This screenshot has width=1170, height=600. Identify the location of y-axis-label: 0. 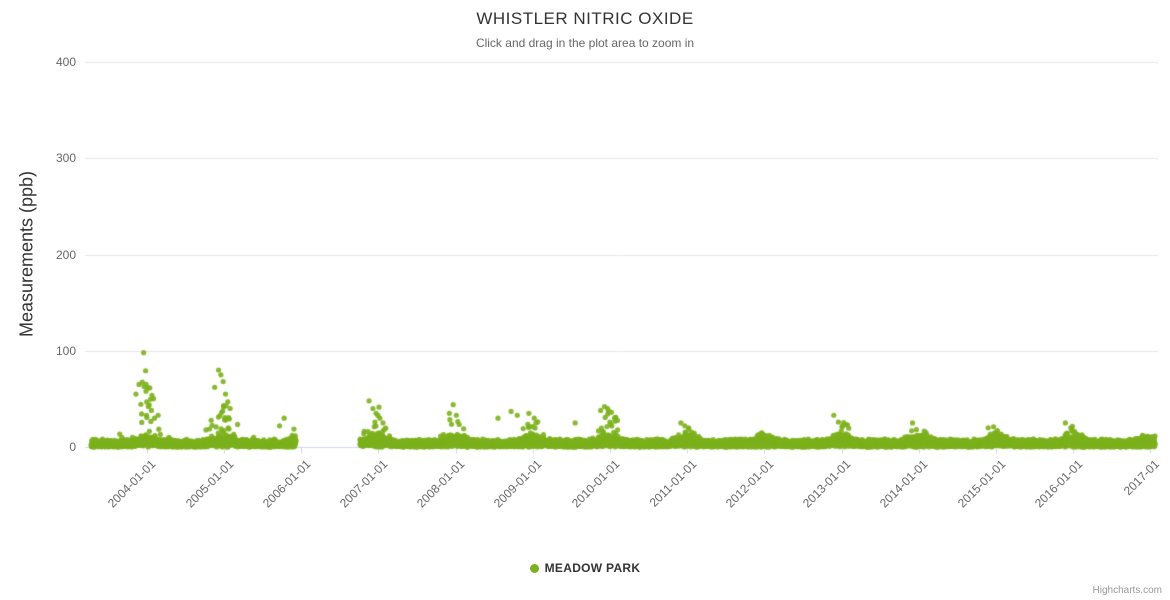
(72, 447).